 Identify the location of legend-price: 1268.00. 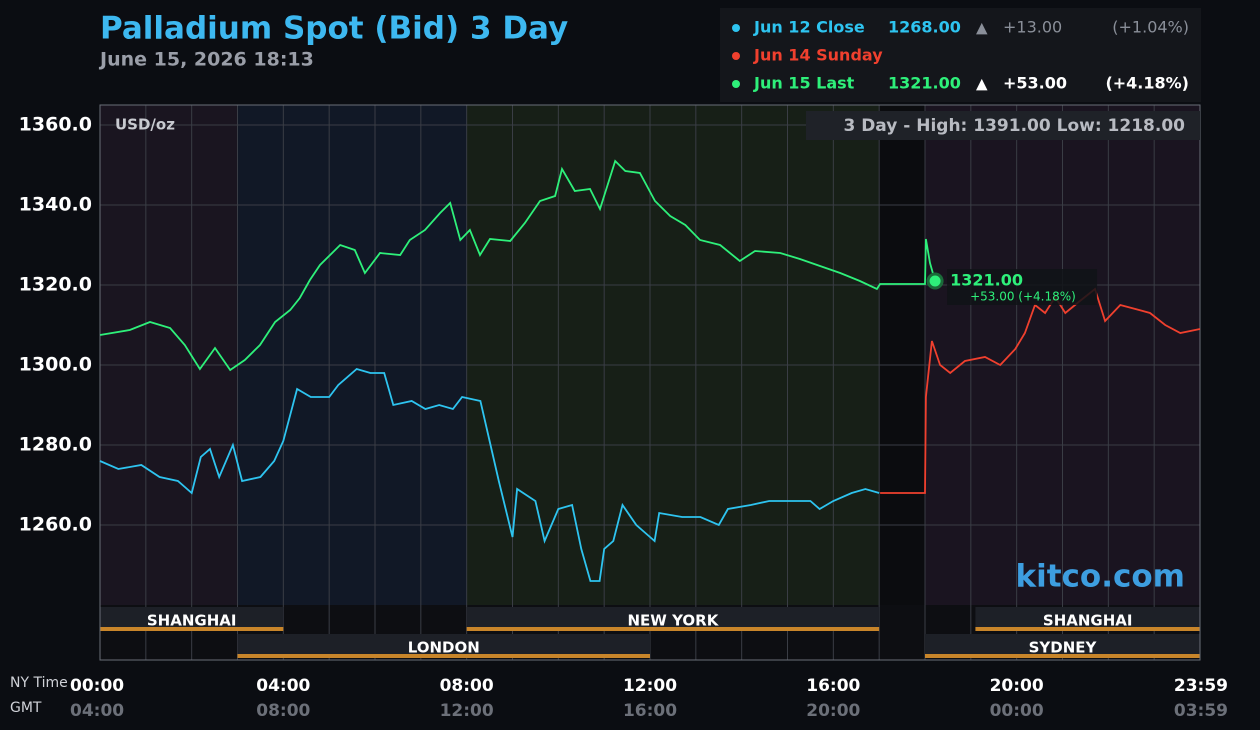
(924, 27).